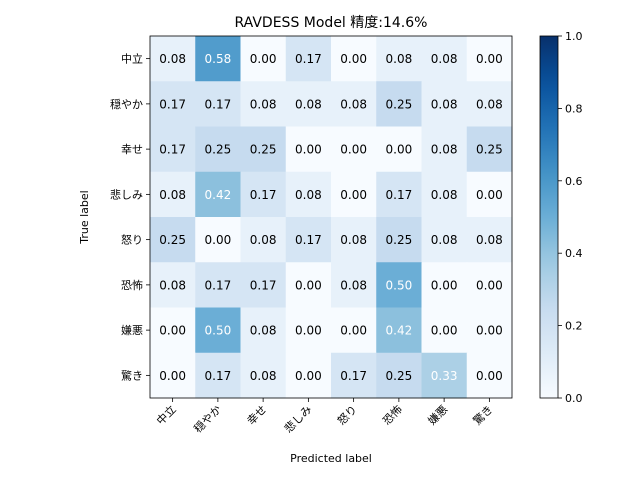 This screenshot has height=480, width=640. Describe the element at coordinates (574, 326) in the screenshot. I see `colorbar-tick-label: 0.2` at that location.